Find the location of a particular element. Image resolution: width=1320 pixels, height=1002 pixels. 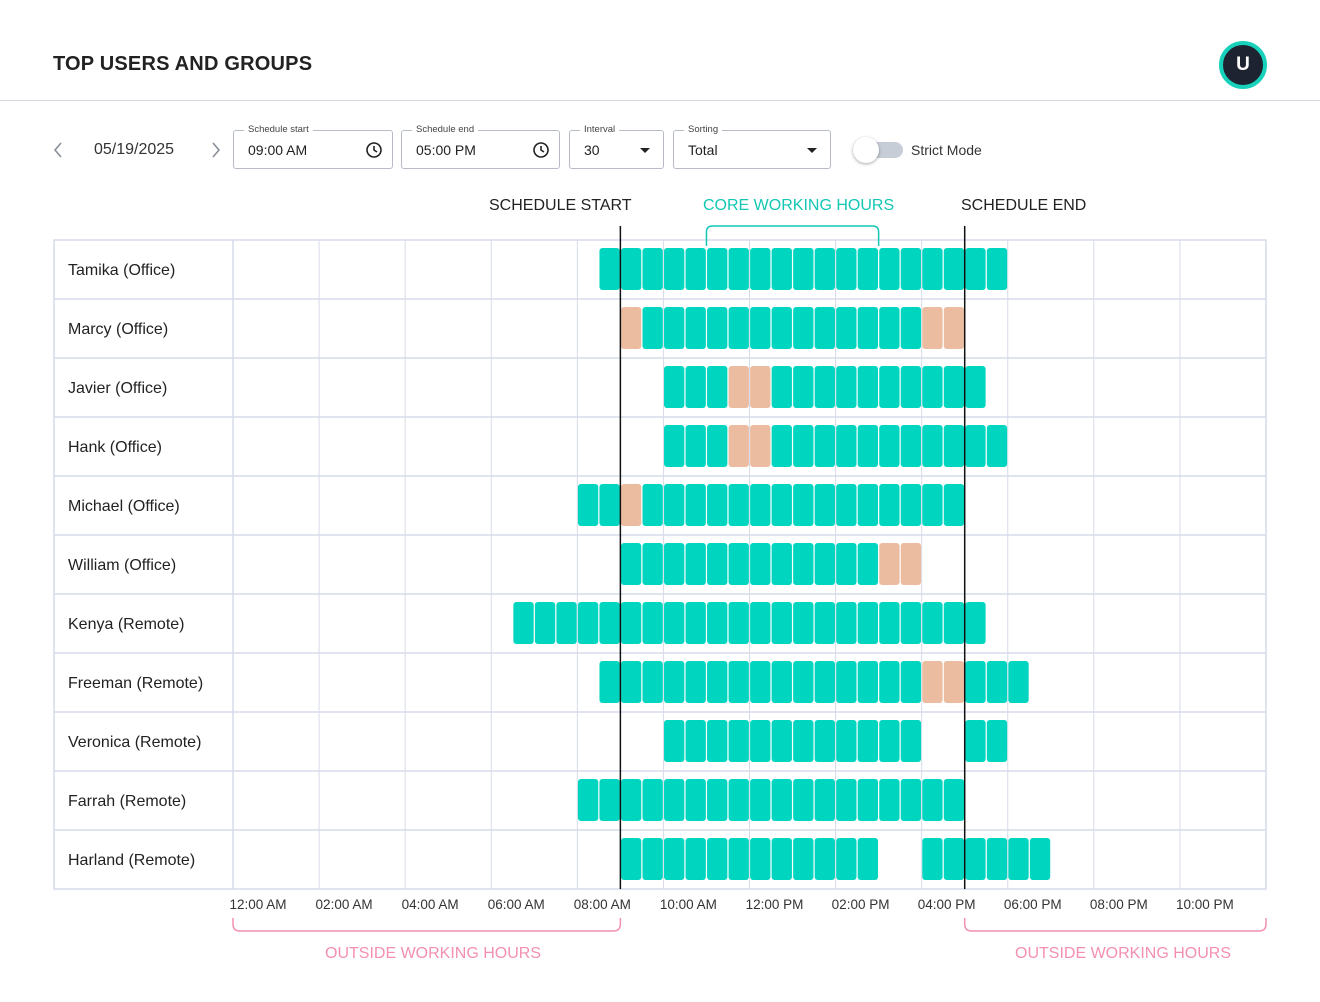

time-axis-label: 12:00 AM is located at coordinates (257, 904).